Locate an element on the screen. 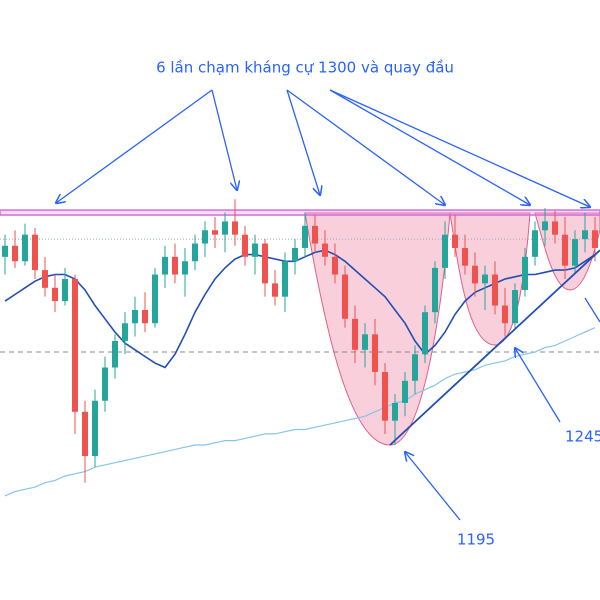 Image resolution: width=600 pixels, height=600 pixels. price-label: 1195 is located at coordinates (476, 540).